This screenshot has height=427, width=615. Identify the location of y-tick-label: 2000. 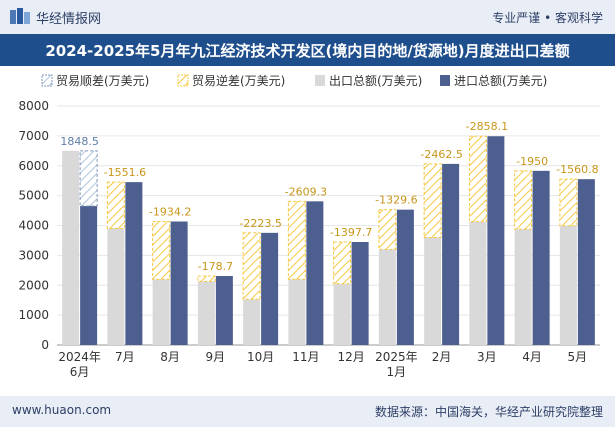
(33, 285).